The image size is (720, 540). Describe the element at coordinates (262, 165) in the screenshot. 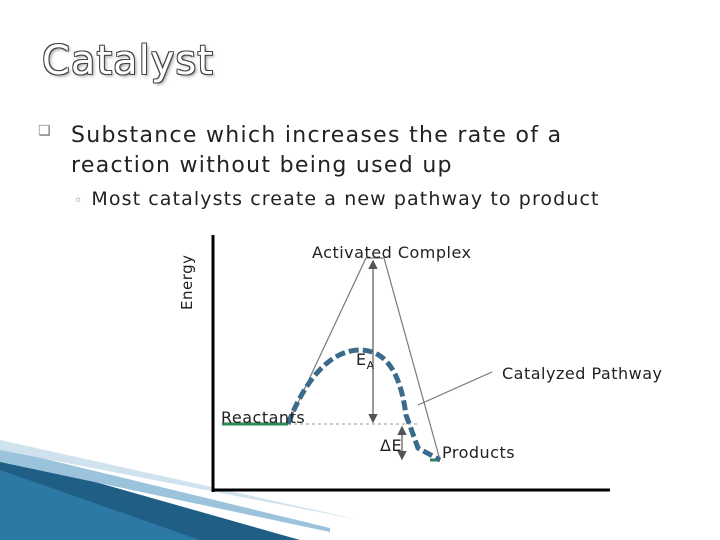

I see `bullet-main-line-2: reaction without being used up` at that location.